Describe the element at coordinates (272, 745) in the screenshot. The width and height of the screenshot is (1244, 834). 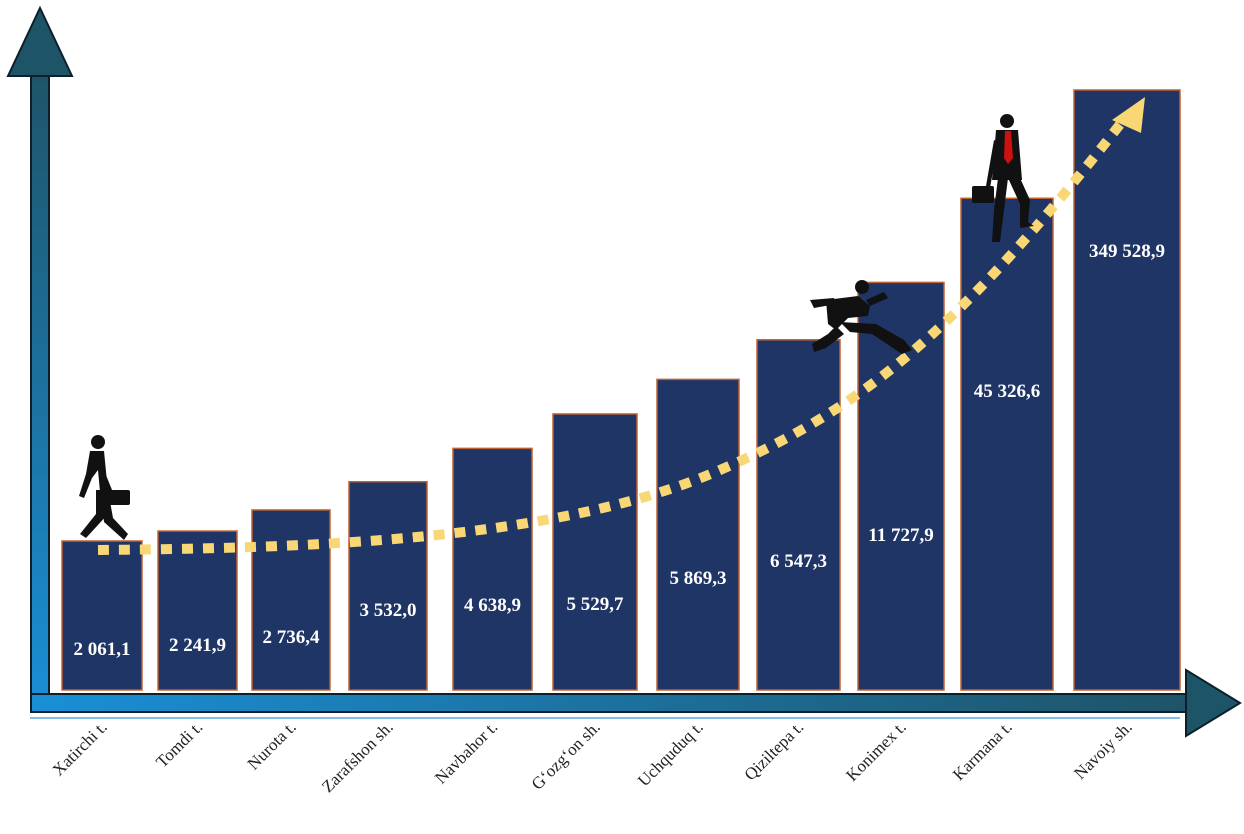
I see `category-label: Nurota t.` at that location.